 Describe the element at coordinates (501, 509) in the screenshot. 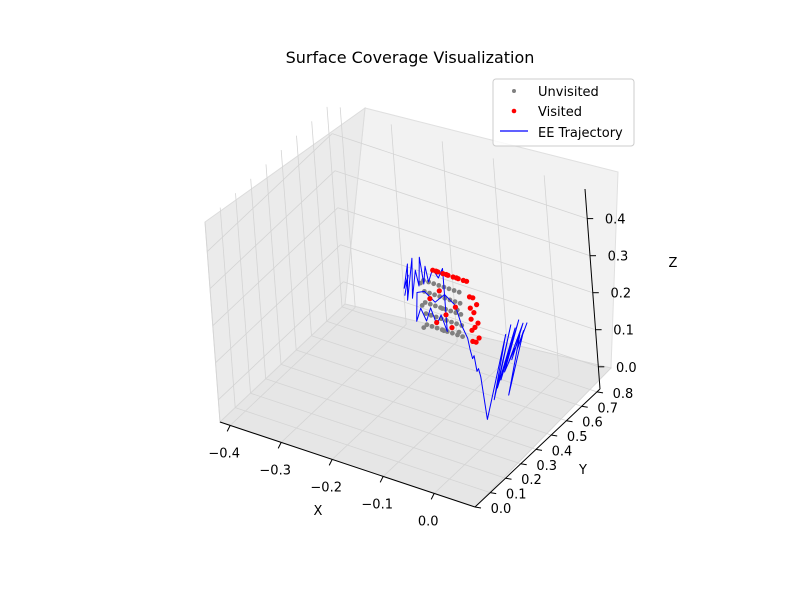

I see `y-tick-label: 0.0` at that location.